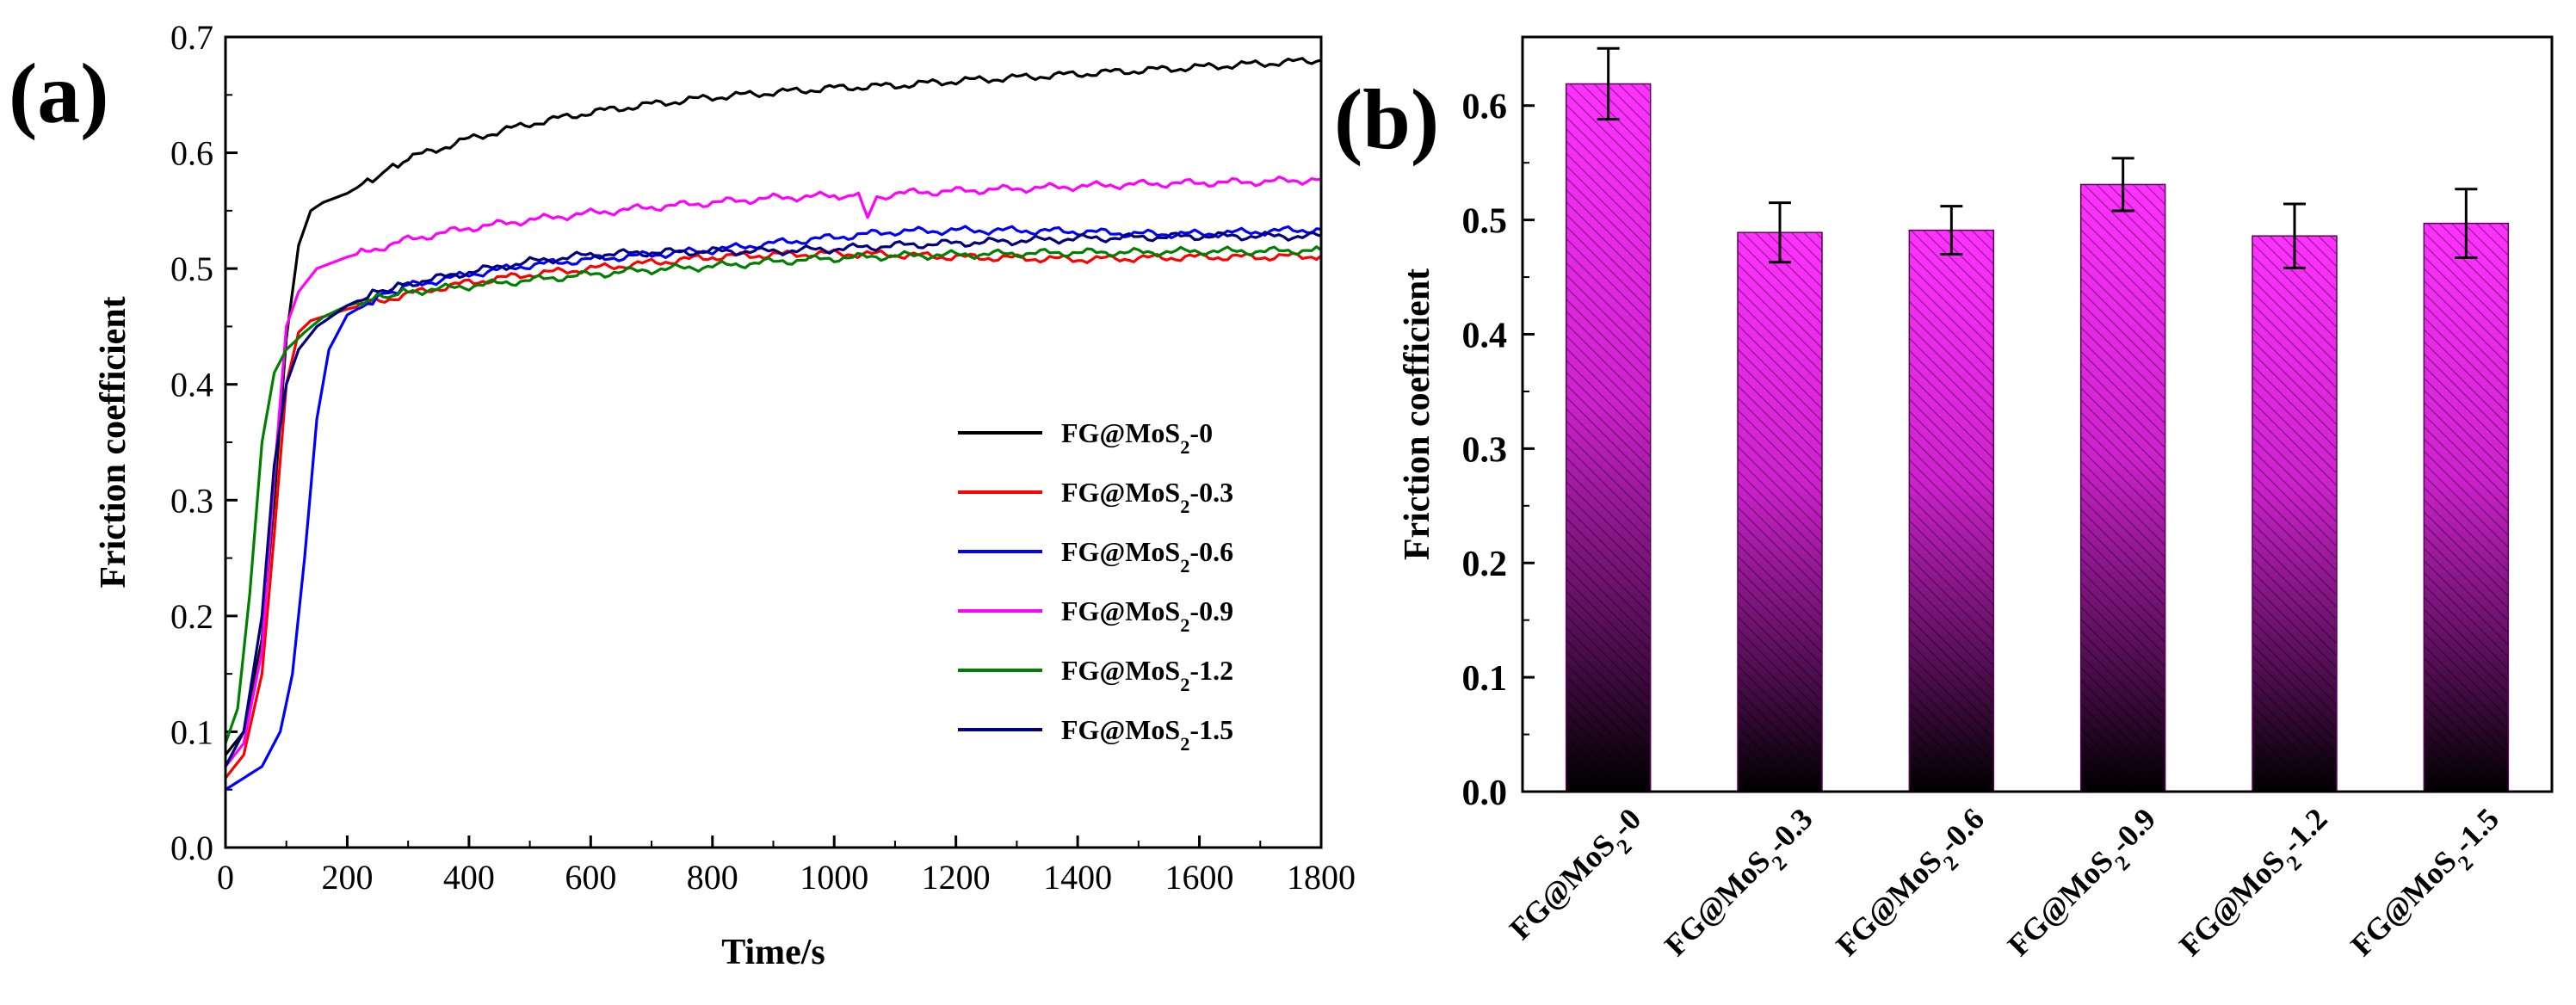 The image size is (2576, 1005). I want to click on category-label-4: FG@MoS2-1.2, so click(2256, 885).